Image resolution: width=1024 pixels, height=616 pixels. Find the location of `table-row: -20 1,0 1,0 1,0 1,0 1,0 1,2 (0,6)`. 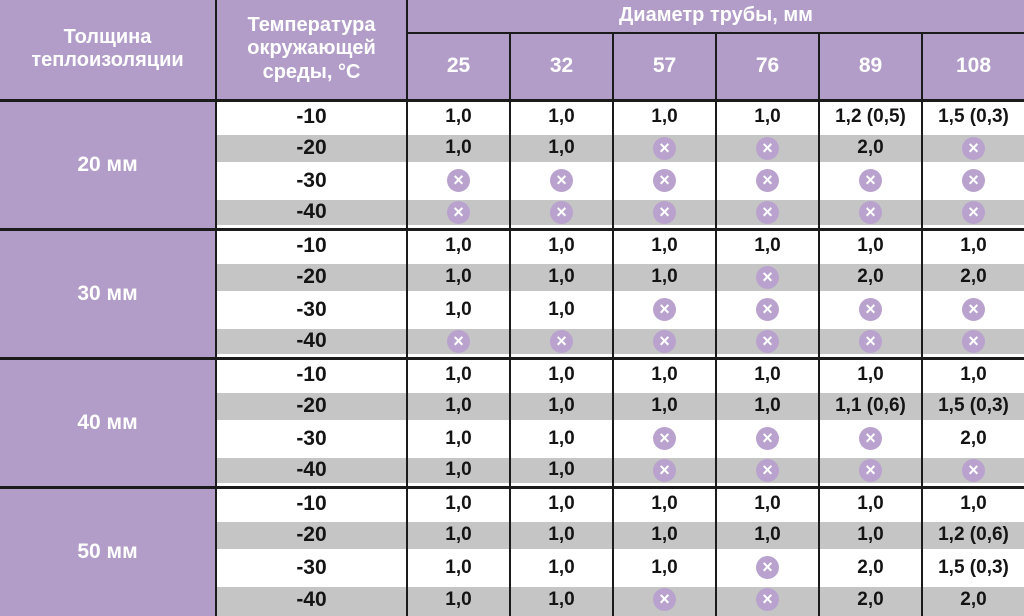

table-row: -20 1,0 1,0 1,0 1,0 1,0 1,2 (0,6) is located at coordinates (512, 535).